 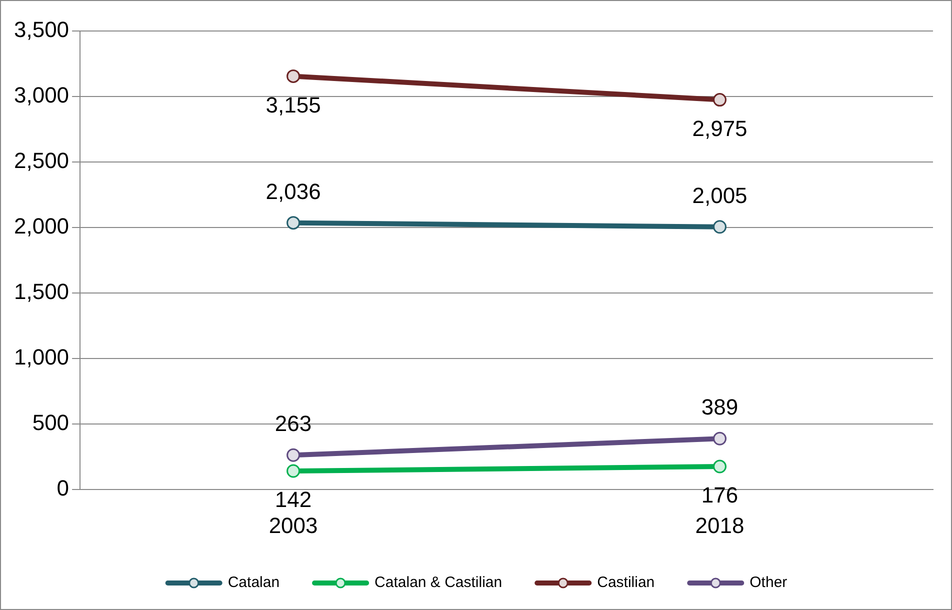 What do you see at coordinates (63, 488) in the screenshot?
I see `y-tick-label: 0` at bounding box center [63, 488].